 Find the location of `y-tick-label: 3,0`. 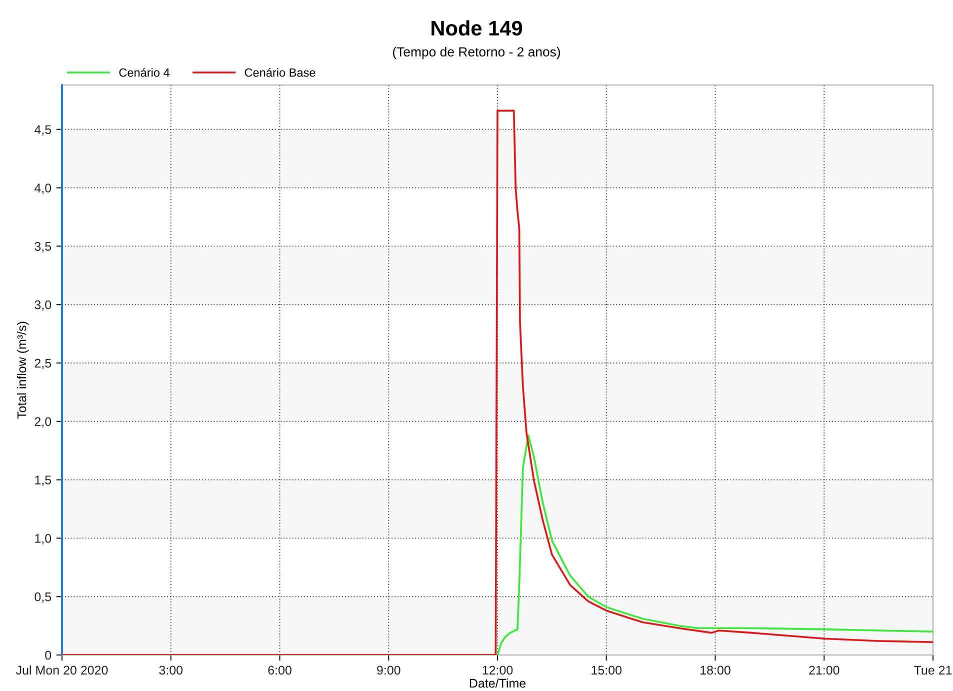

y-tick-label: 3,0 is located at coordinates (43, 305).